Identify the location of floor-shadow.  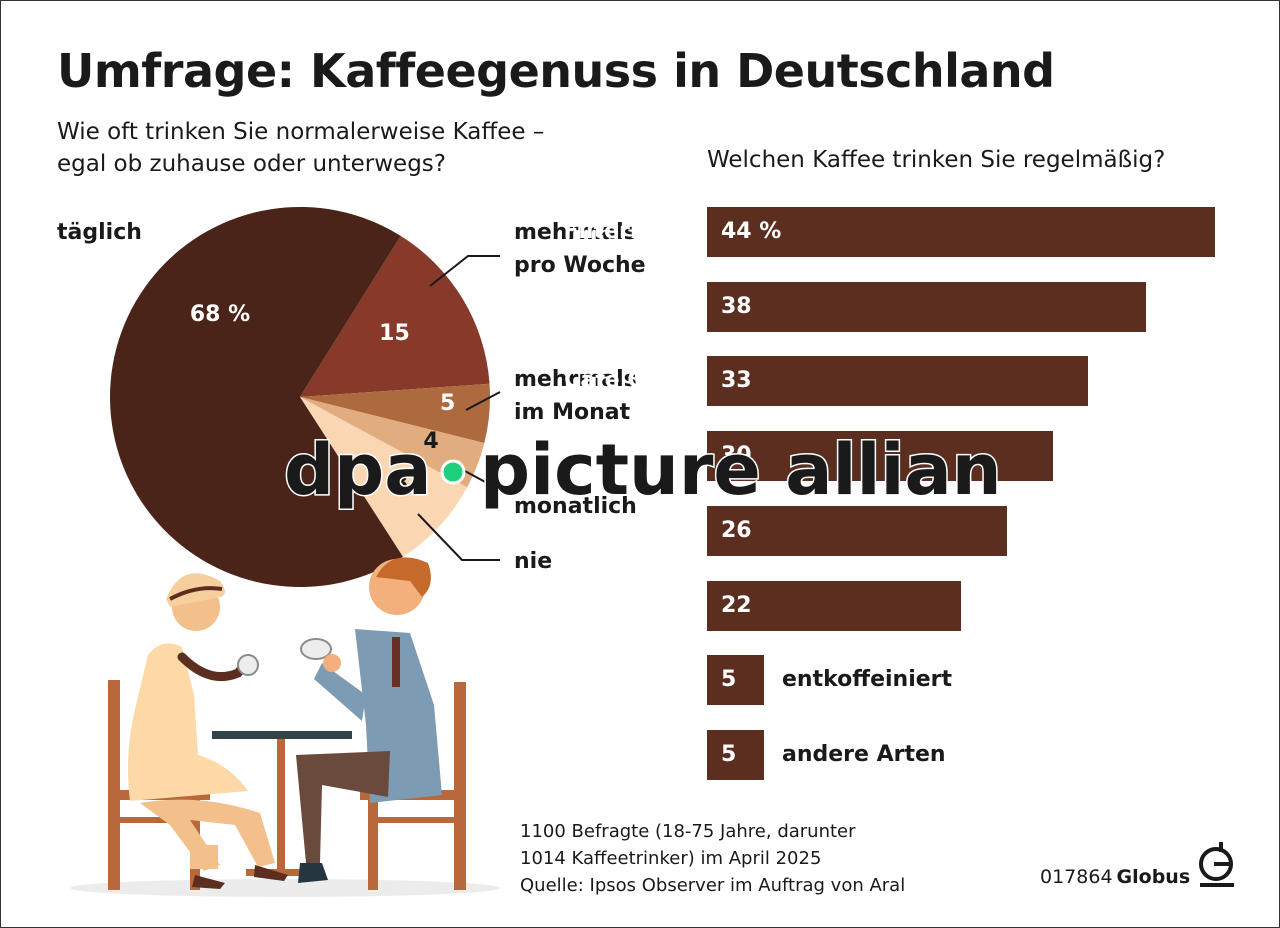
(285, 888).